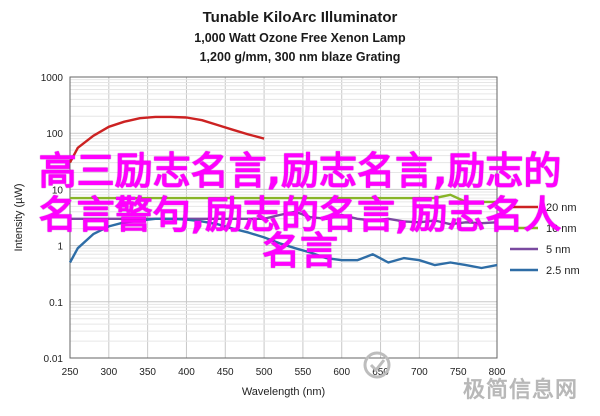 The image size is (600, 416). What do you see at coordinates (380, 372) in the screenshot?
I see `x-tick-label: 650` at bounding box center [380, 372].